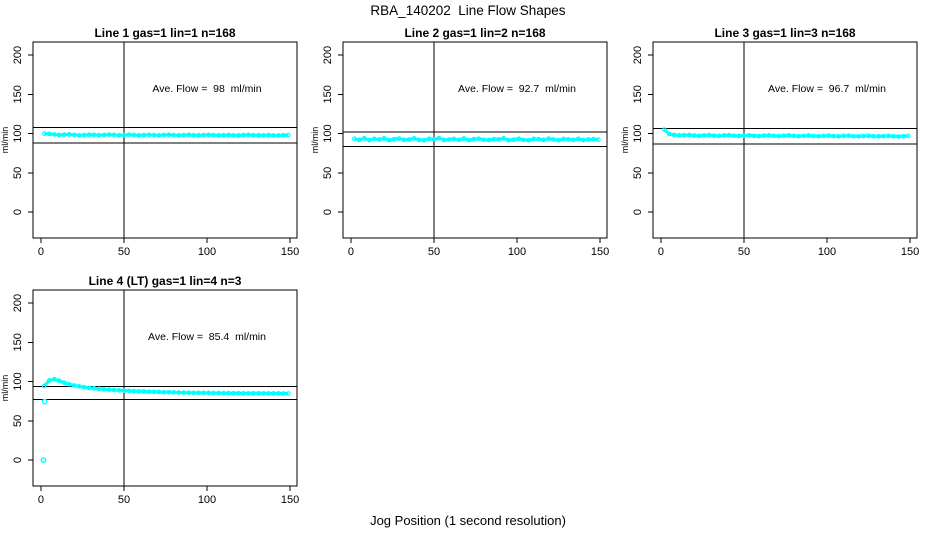  I want to click on plot-box, so click(165, 388).